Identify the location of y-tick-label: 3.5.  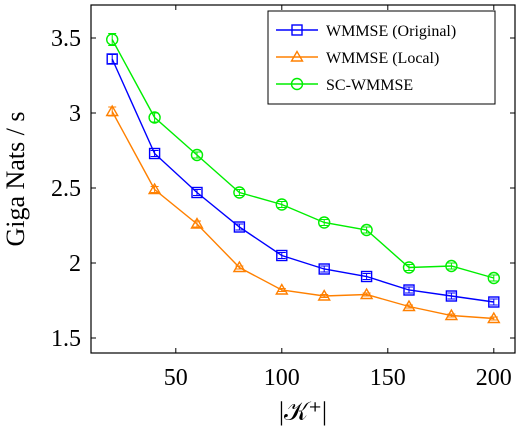
(66, 39).